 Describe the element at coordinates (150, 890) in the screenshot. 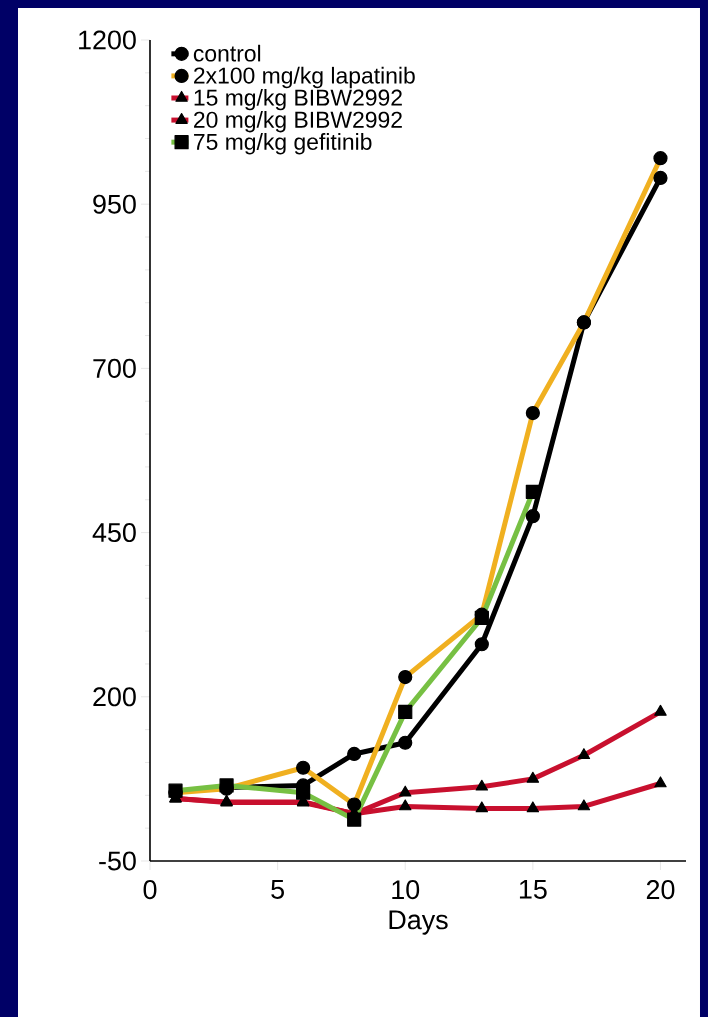

I see `x-tick-label: 0` at that location.